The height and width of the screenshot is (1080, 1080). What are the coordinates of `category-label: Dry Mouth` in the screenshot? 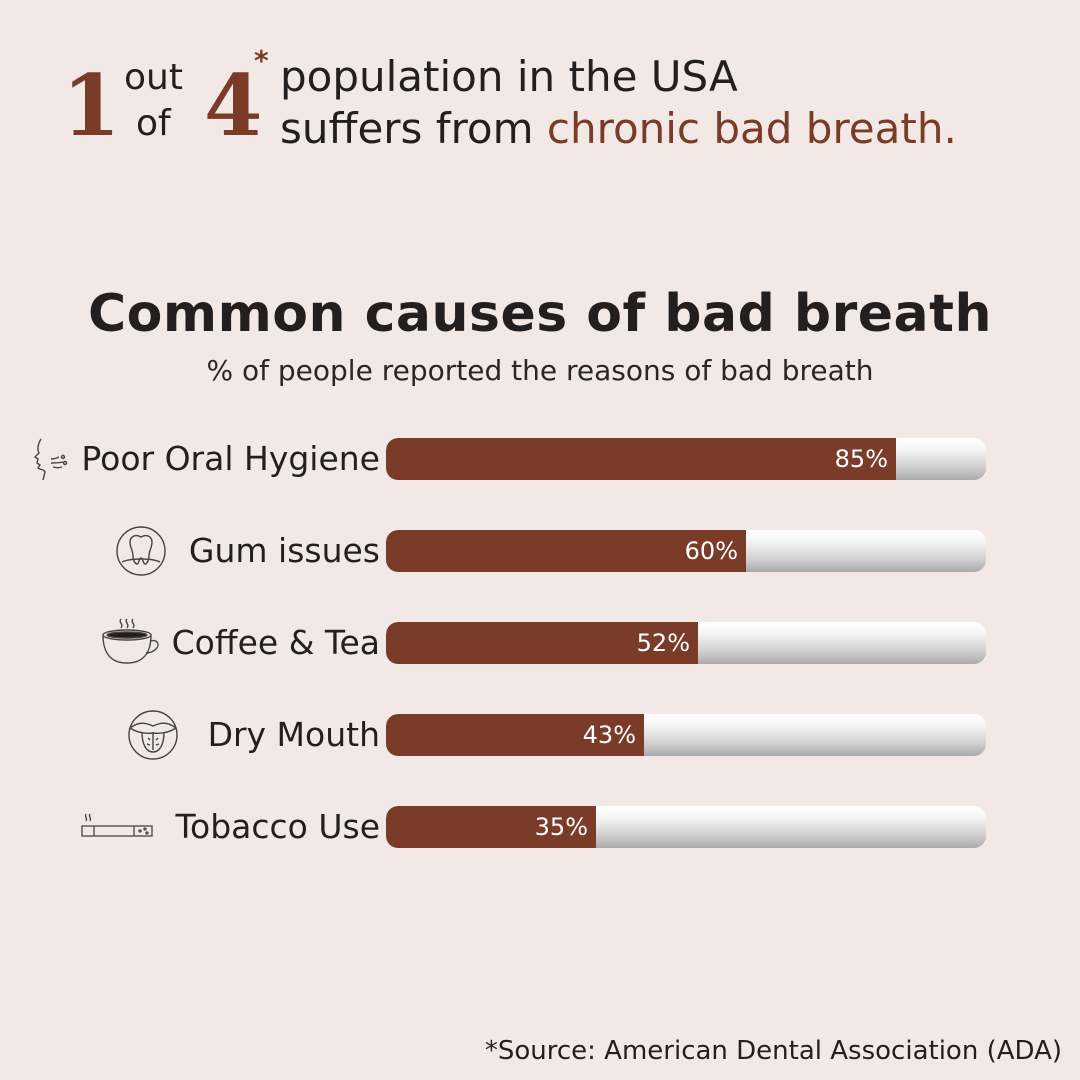 It's located at (293, 734).